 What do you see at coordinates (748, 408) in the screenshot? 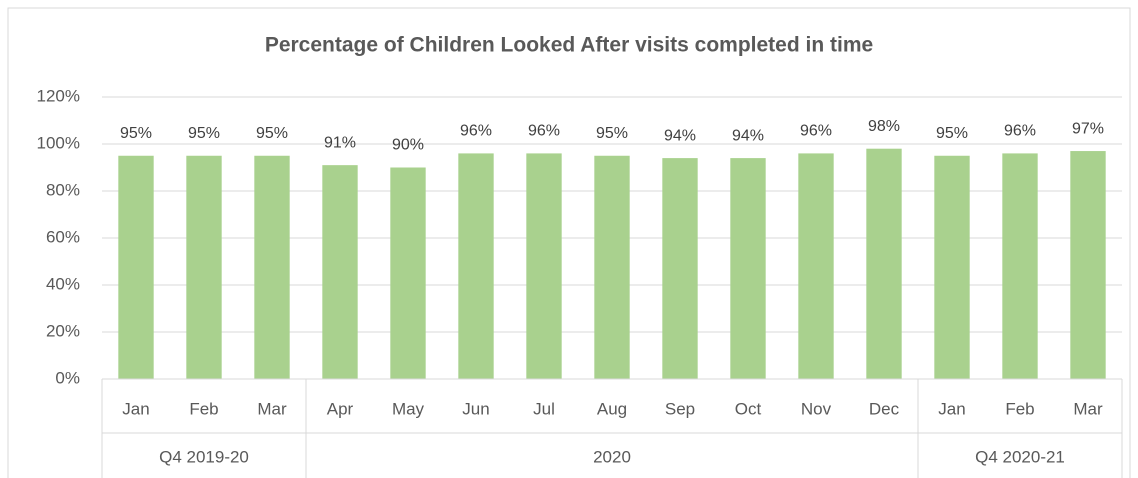
I see `x-tick-label: Oct` at bounding box center [748, 408].